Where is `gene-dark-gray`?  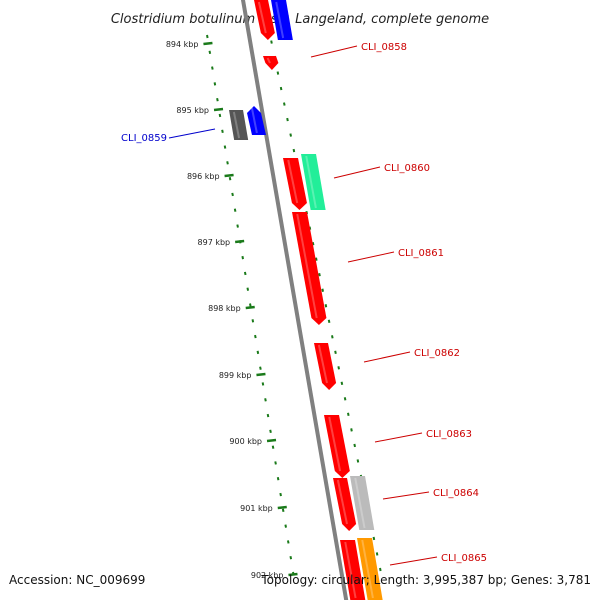
gene-dark-gray is located at coordinates (239, 125).